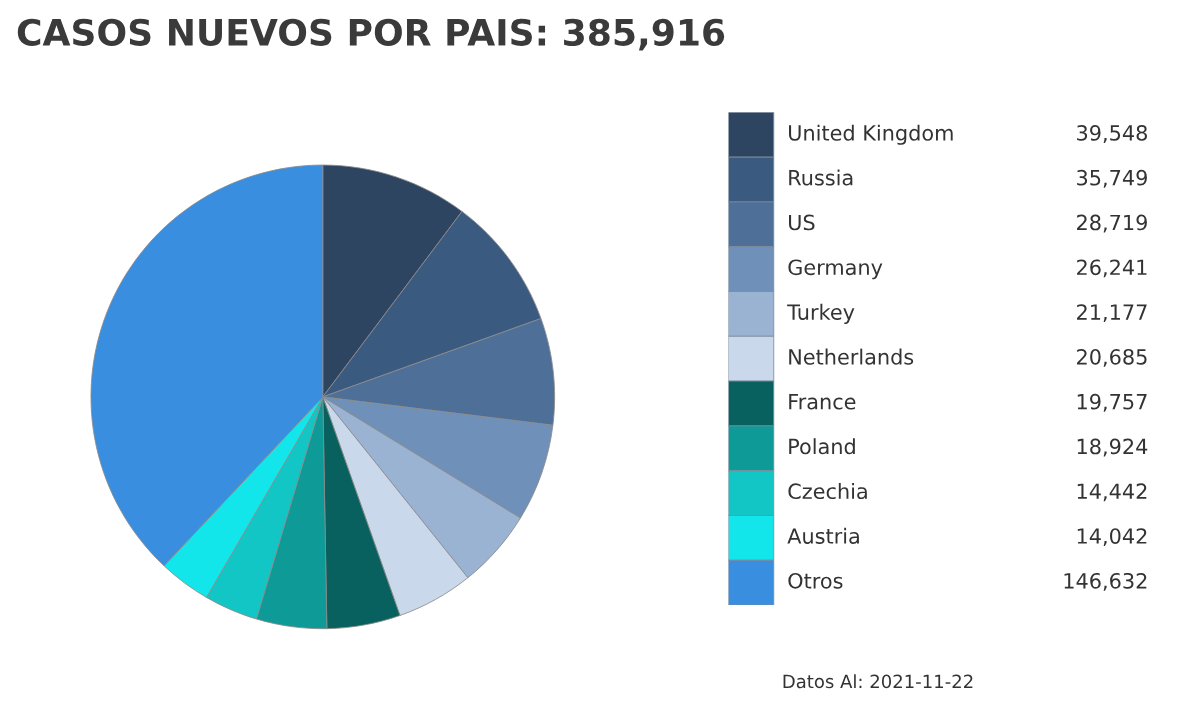  What do you see at coordinates (1112, 357) in the screenshot?
I see `data-label: 20,685` at bounding box center [1112, 357].